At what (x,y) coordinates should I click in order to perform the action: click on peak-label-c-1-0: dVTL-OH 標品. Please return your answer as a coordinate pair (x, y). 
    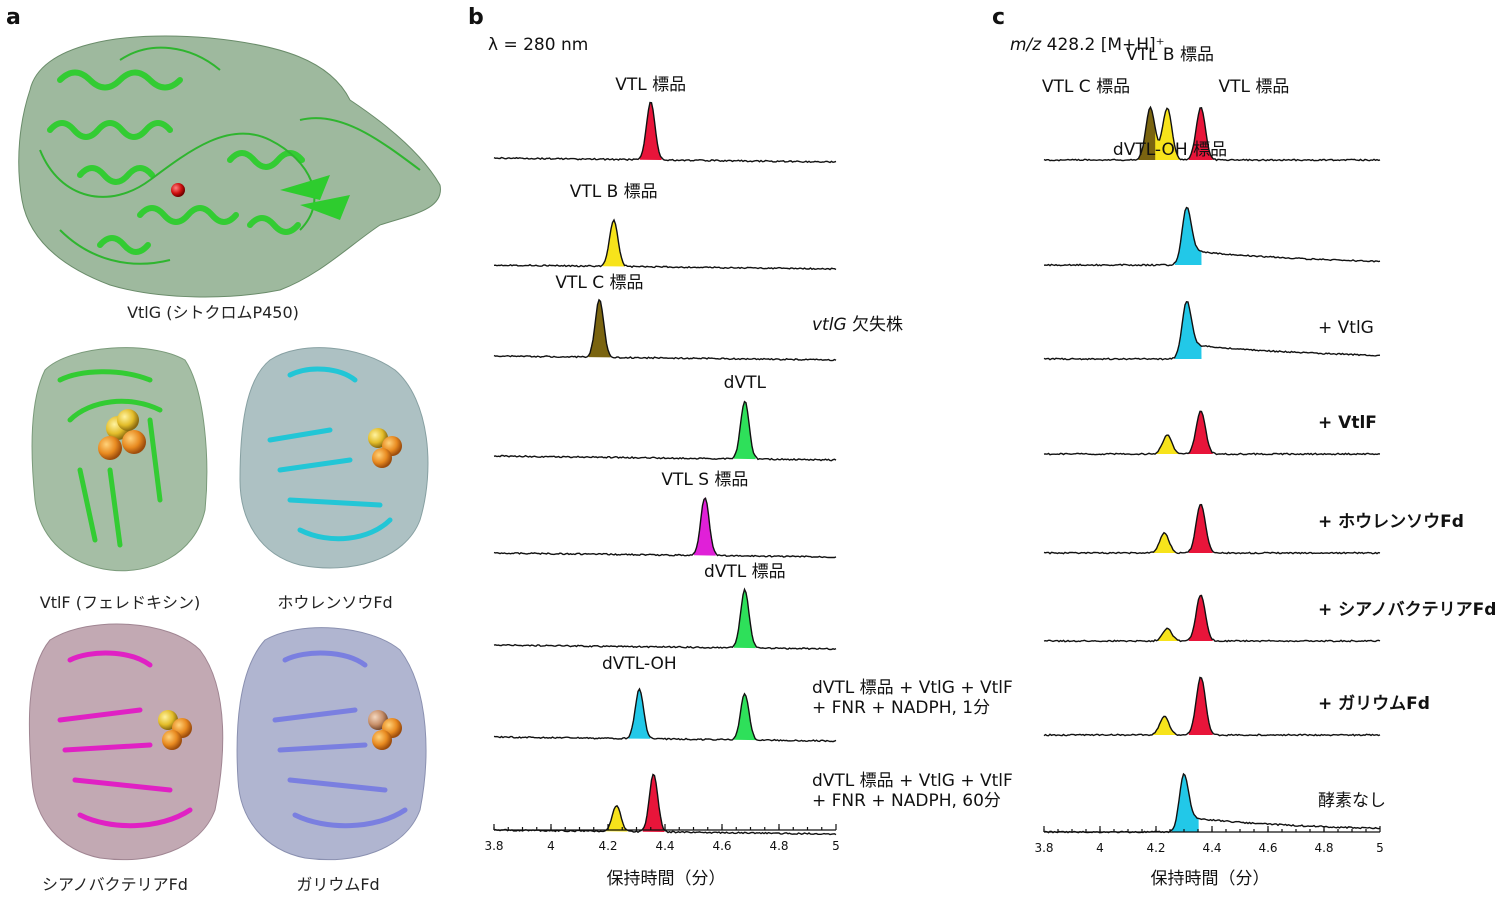
    Looking at the image, I should click on (1170, 150).